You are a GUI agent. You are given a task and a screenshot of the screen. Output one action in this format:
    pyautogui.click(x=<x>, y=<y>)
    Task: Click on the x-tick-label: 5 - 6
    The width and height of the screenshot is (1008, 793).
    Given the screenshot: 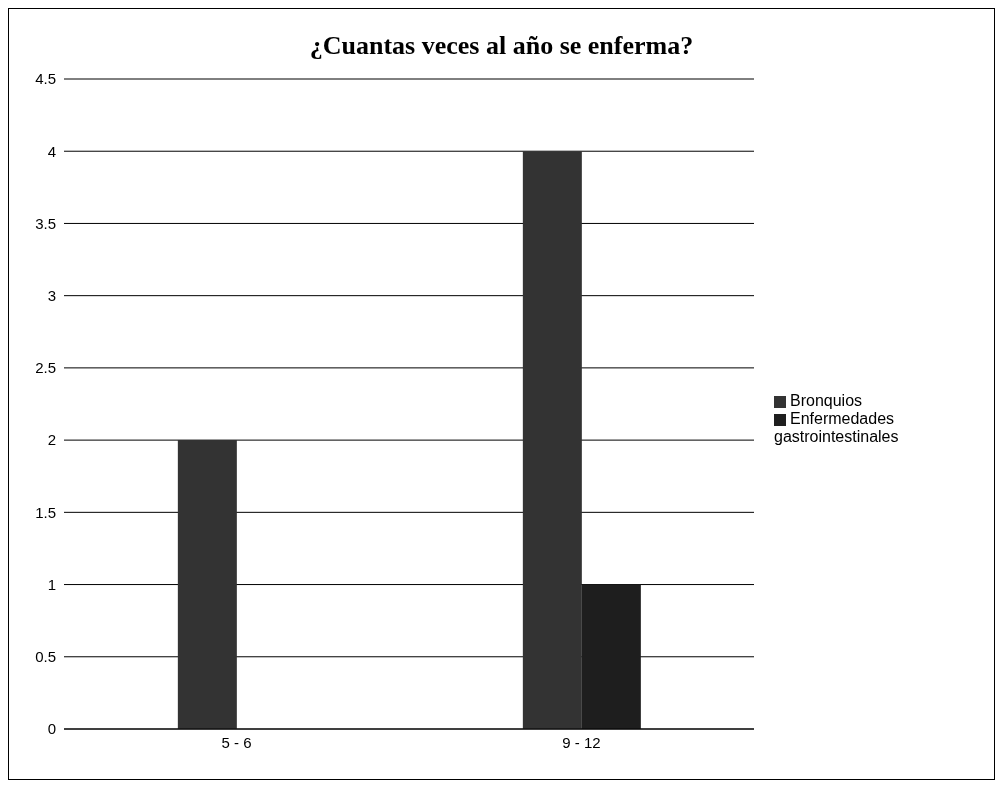 What is the action you would take?
    pyautogui.click(x=236, y=742)
    